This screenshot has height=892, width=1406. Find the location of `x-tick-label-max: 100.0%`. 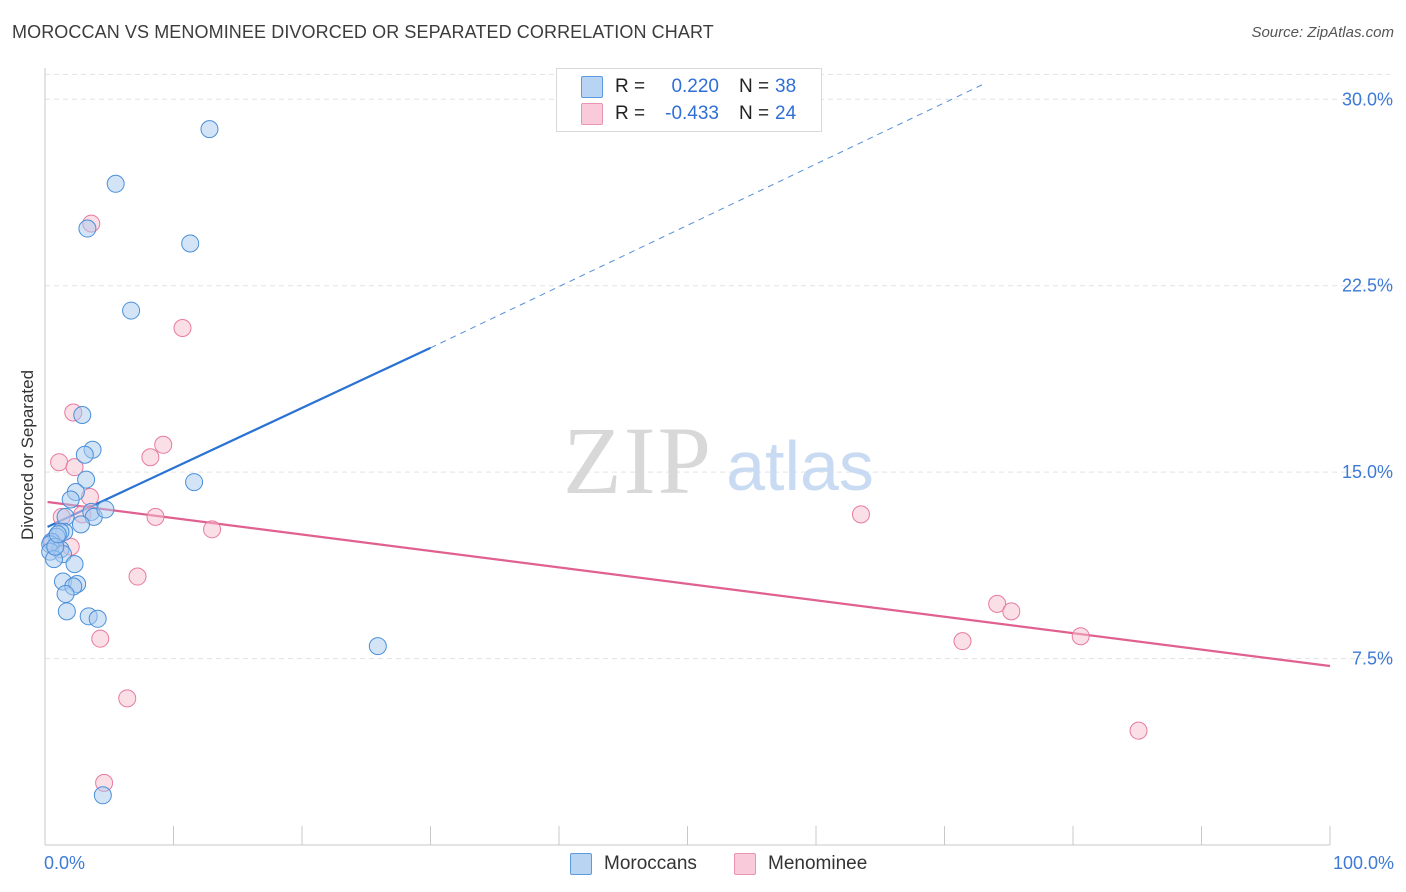

x-tick-label-max: 100.0% is located at coordinates (1363, 863).